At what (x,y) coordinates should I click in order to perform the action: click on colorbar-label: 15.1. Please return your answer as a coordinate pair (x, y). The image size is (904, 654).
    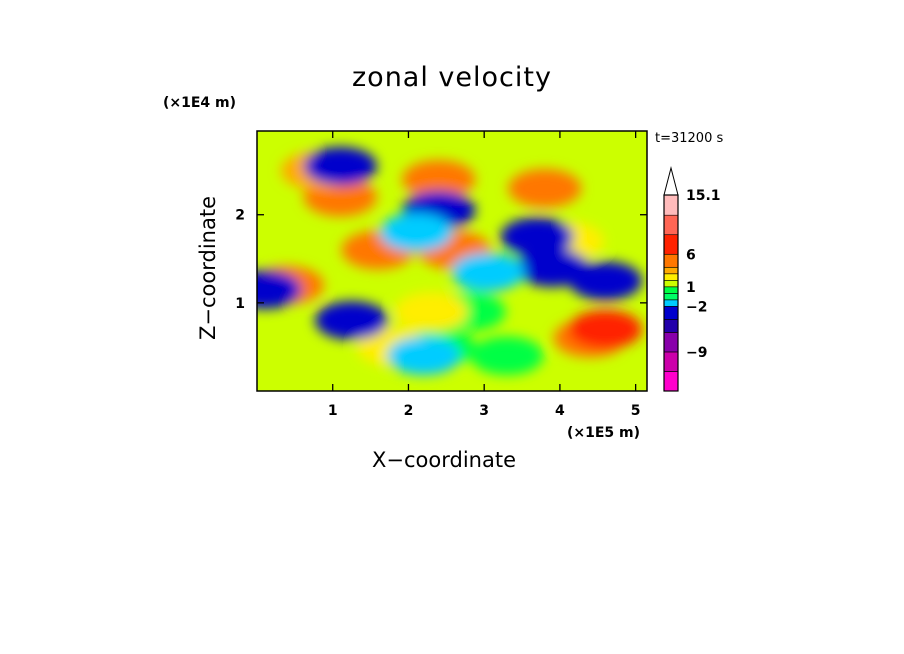
    Looking at the image, I should click on (703, 196).